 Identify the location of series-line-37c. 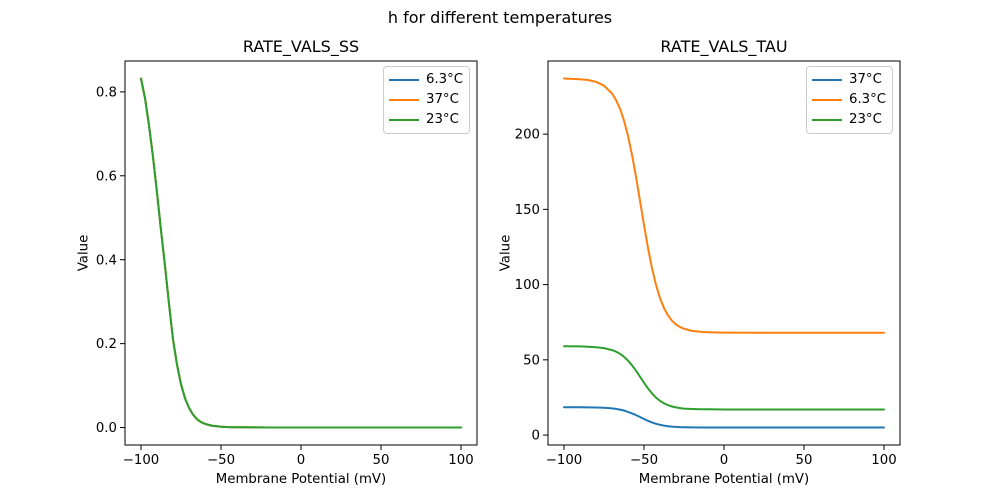
(724, 417).